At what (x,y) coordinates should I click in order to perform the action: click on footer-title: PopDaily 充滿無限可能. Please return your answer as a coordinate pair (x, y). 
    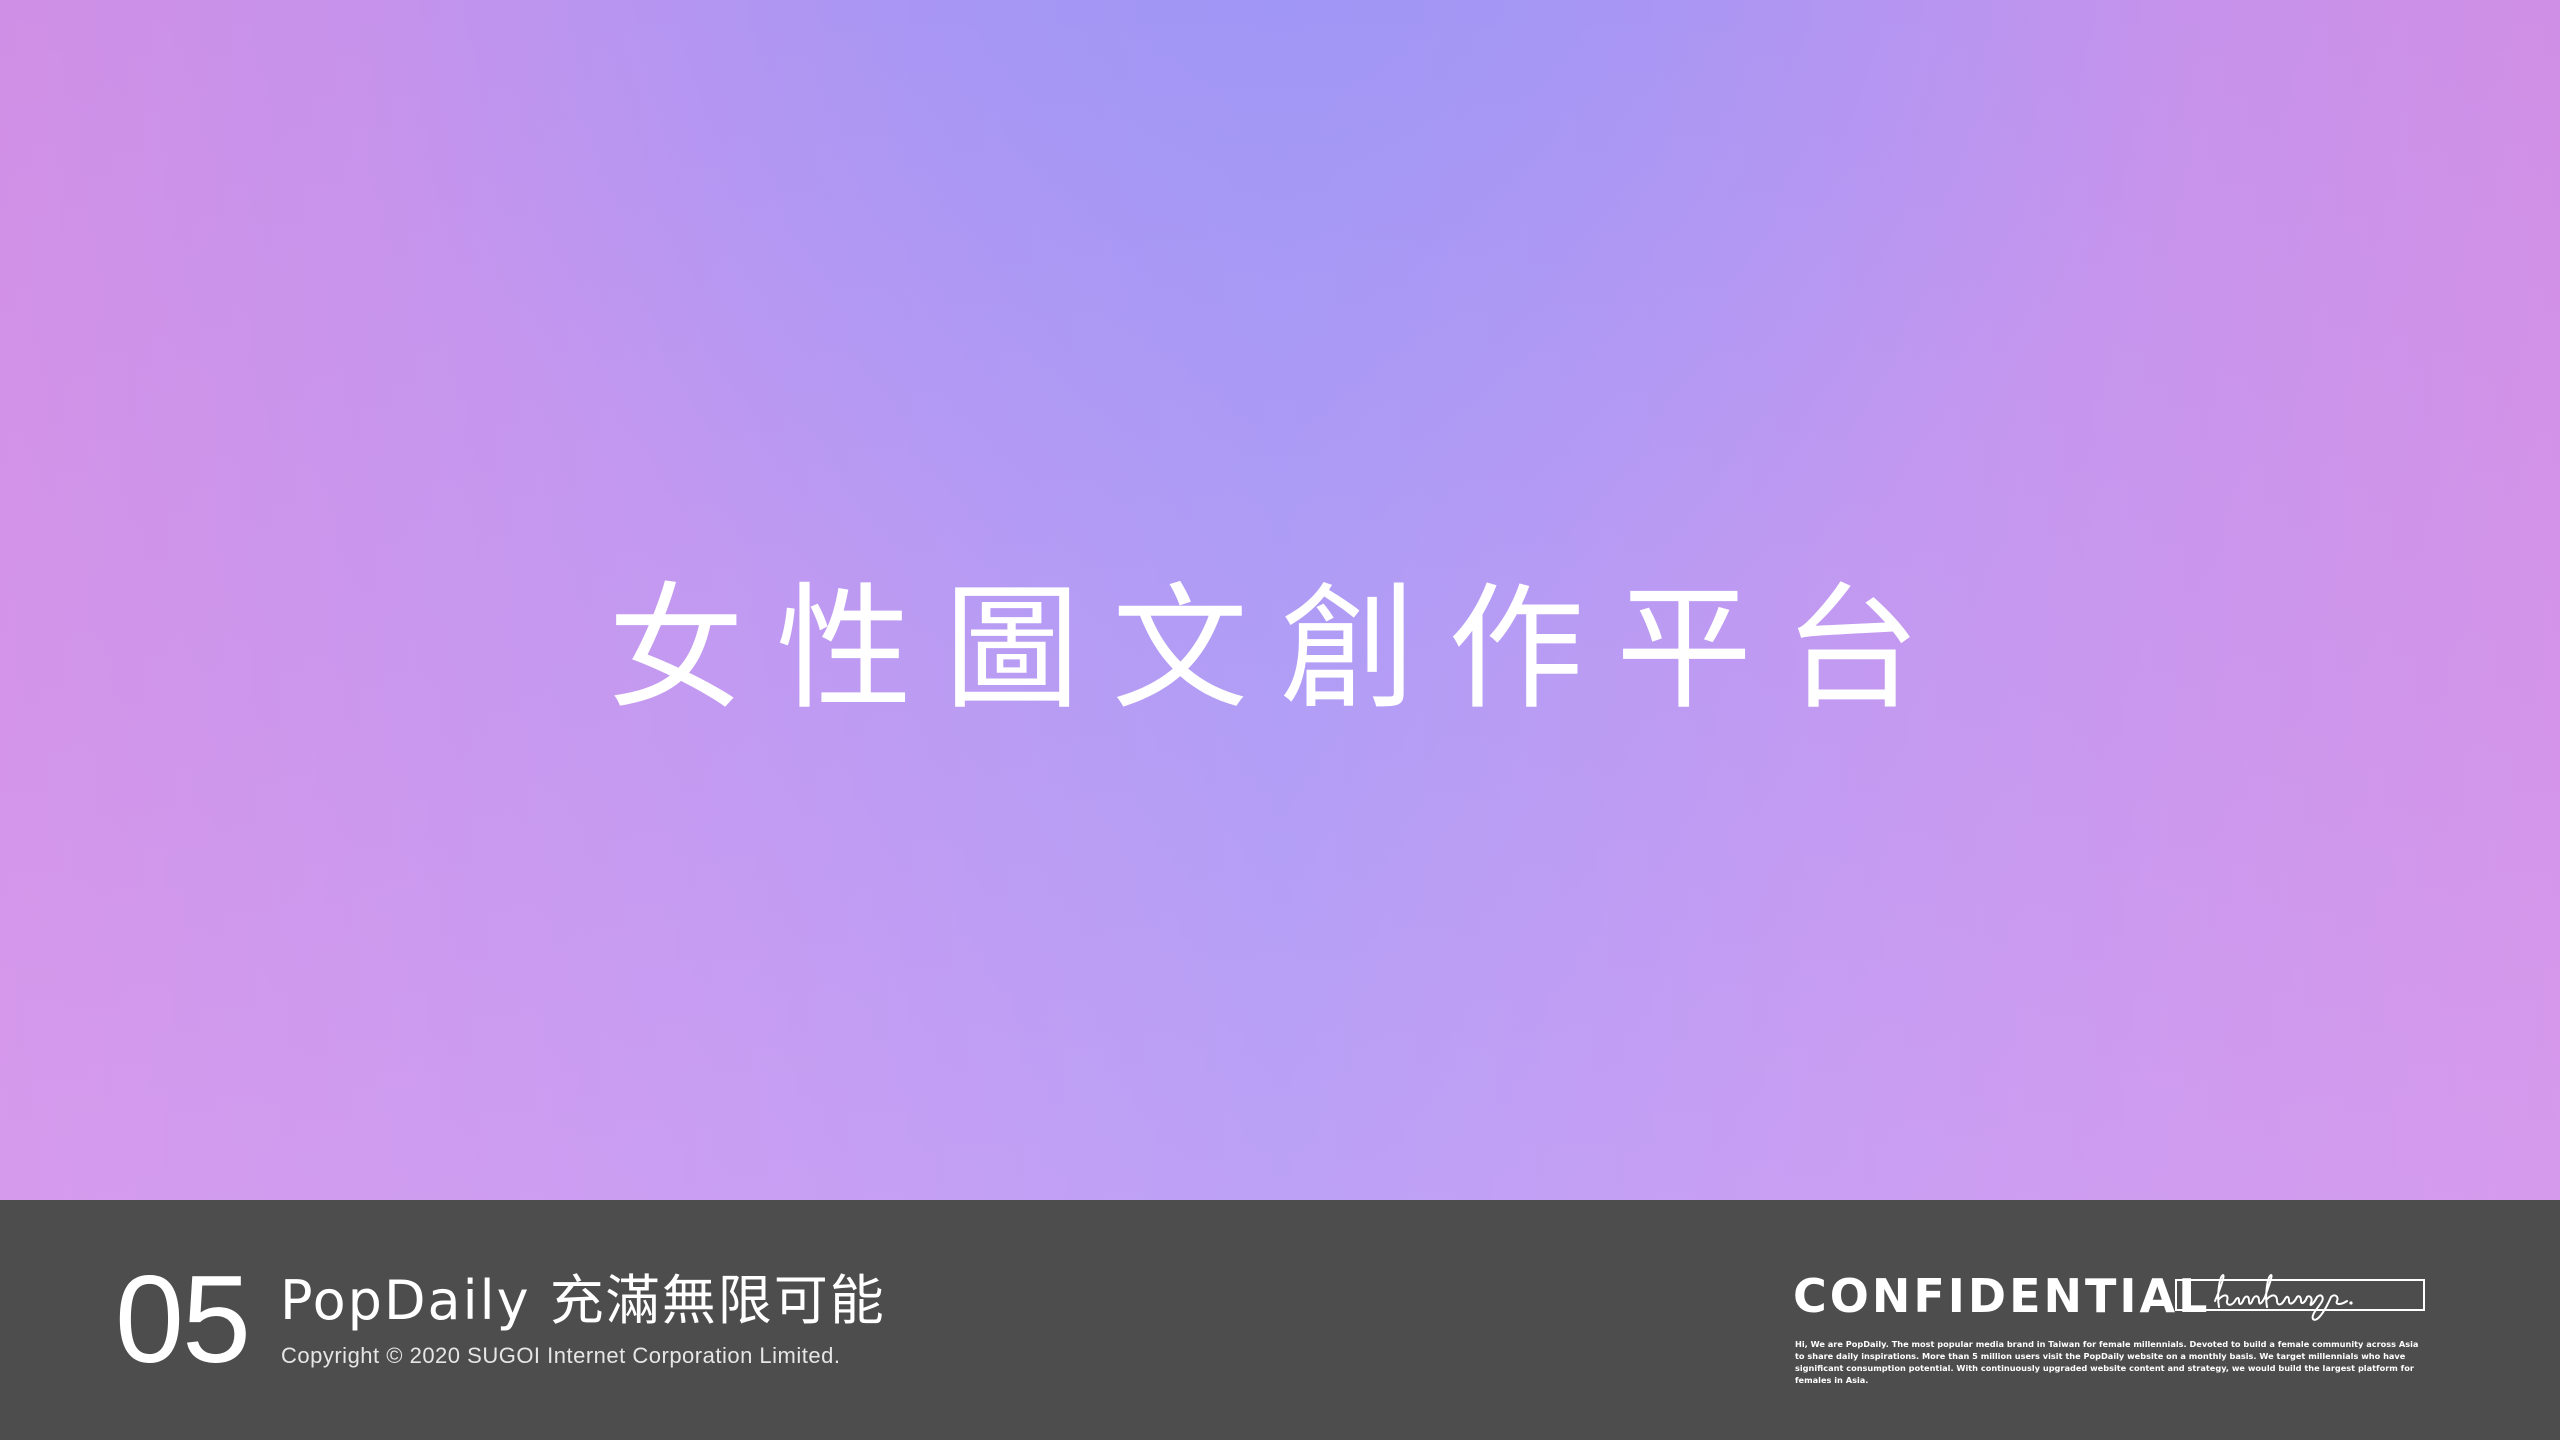
    Looking at the image, I should click on (583, 1300).